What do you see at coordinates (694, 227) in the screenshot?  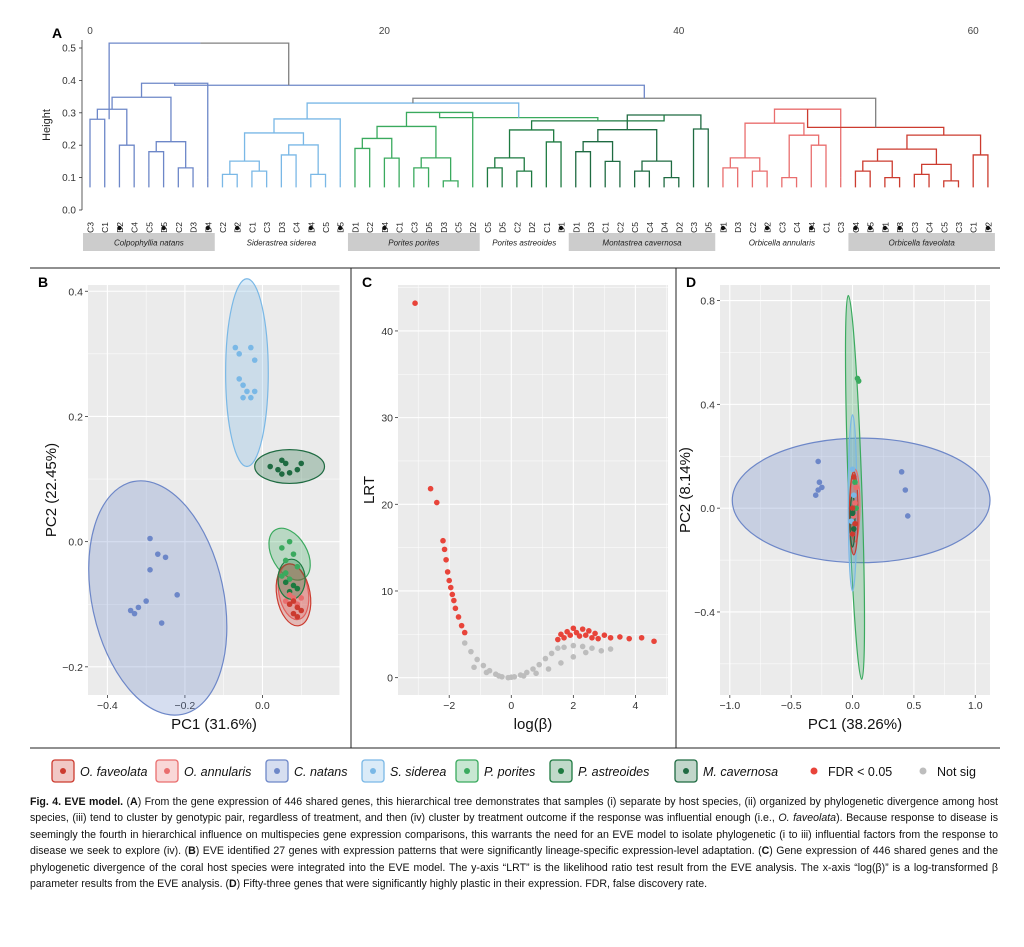 I see `dendro-leaf-label: C3` at bounding box center [694, 227].